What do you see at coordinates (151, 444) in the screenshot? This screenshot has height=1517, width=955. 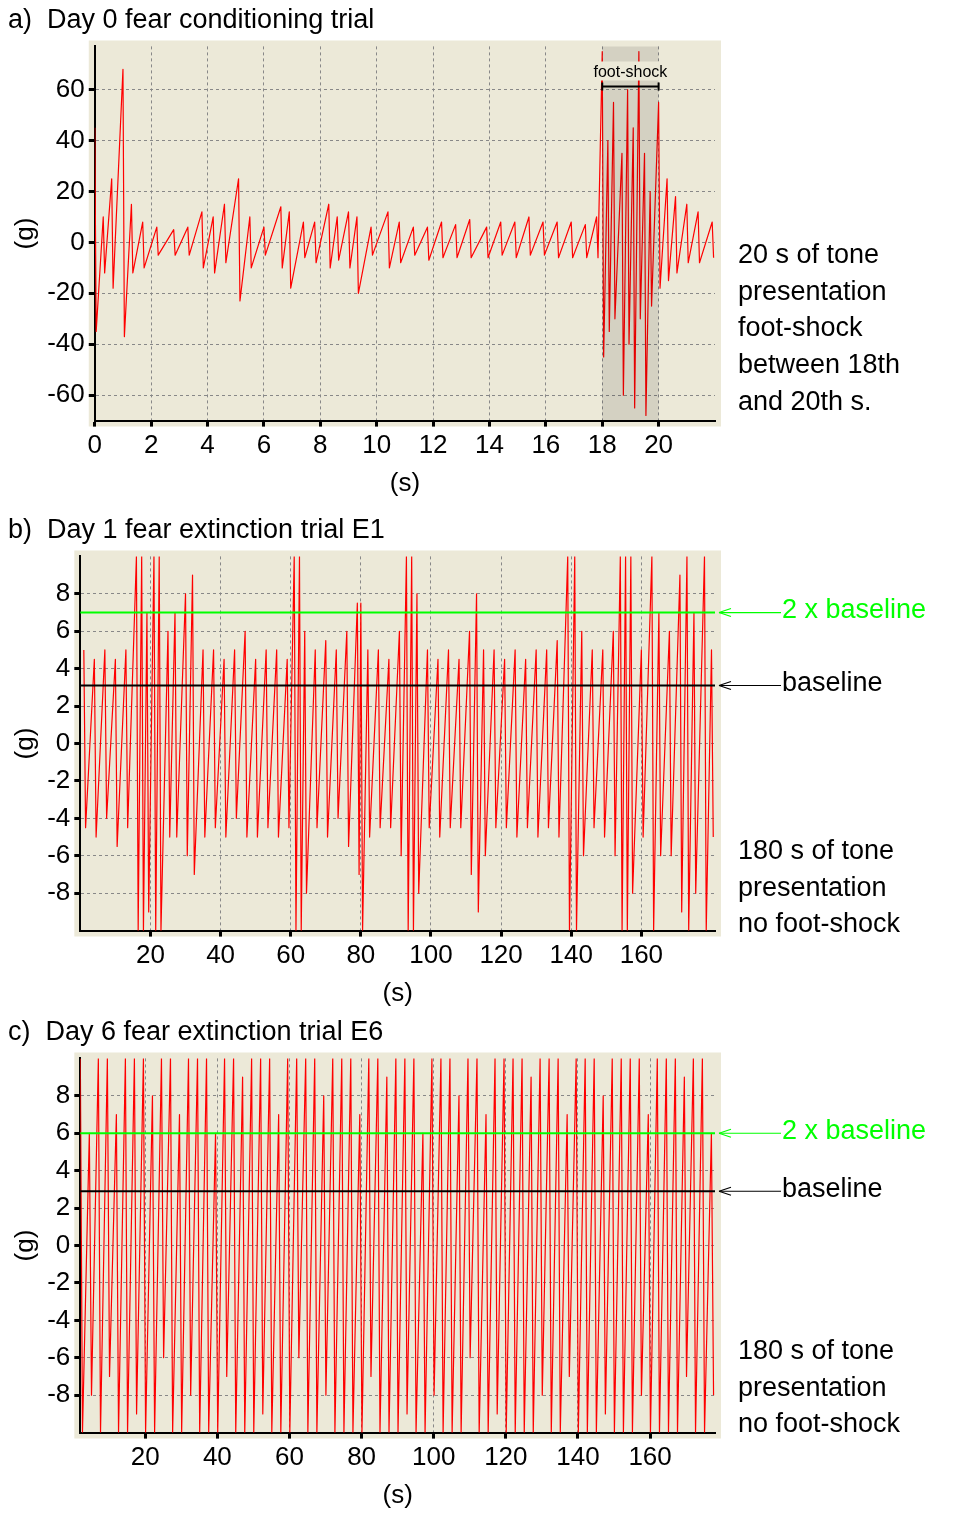 I see `x-tick-label: 2` at bounding box center [151, 444].